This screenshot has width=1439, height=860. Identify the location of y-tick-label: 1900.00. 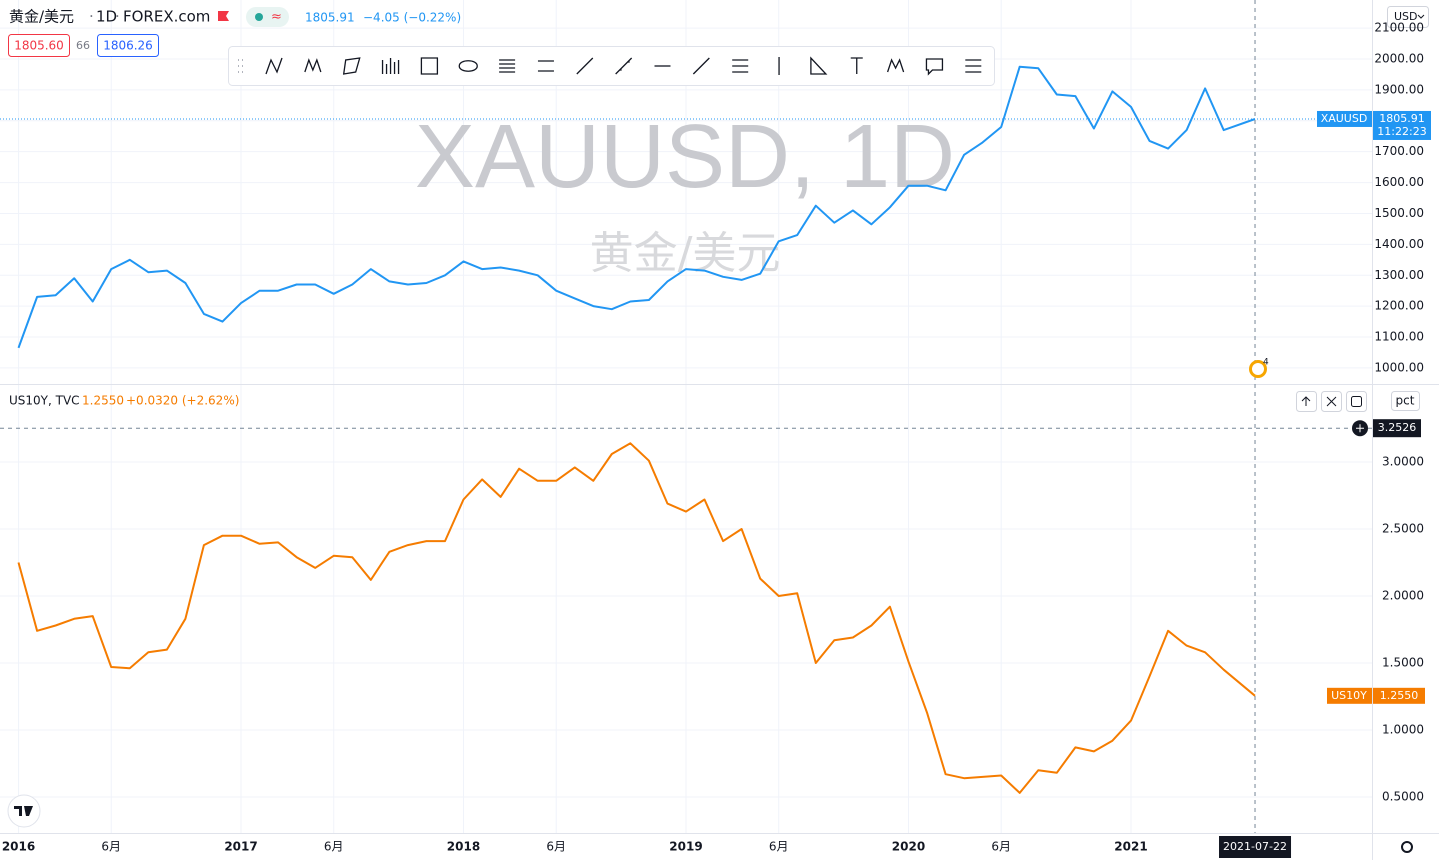
(1399, 89).